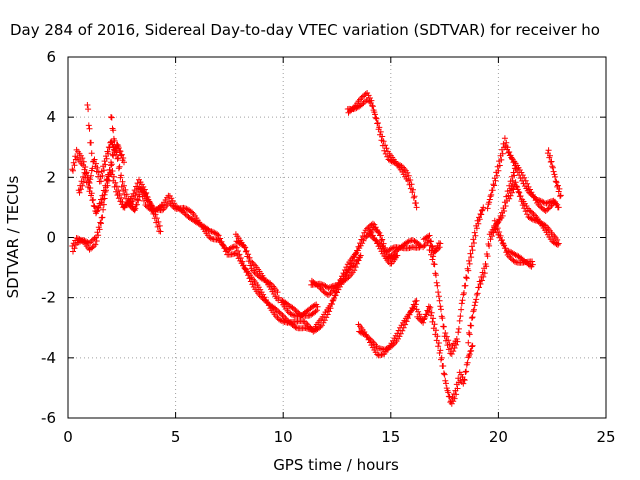 The image size is (640, 480). Describe the element at coordinates (498, 437) in the screenshot. I see `x-tick-label: 20` at that location.